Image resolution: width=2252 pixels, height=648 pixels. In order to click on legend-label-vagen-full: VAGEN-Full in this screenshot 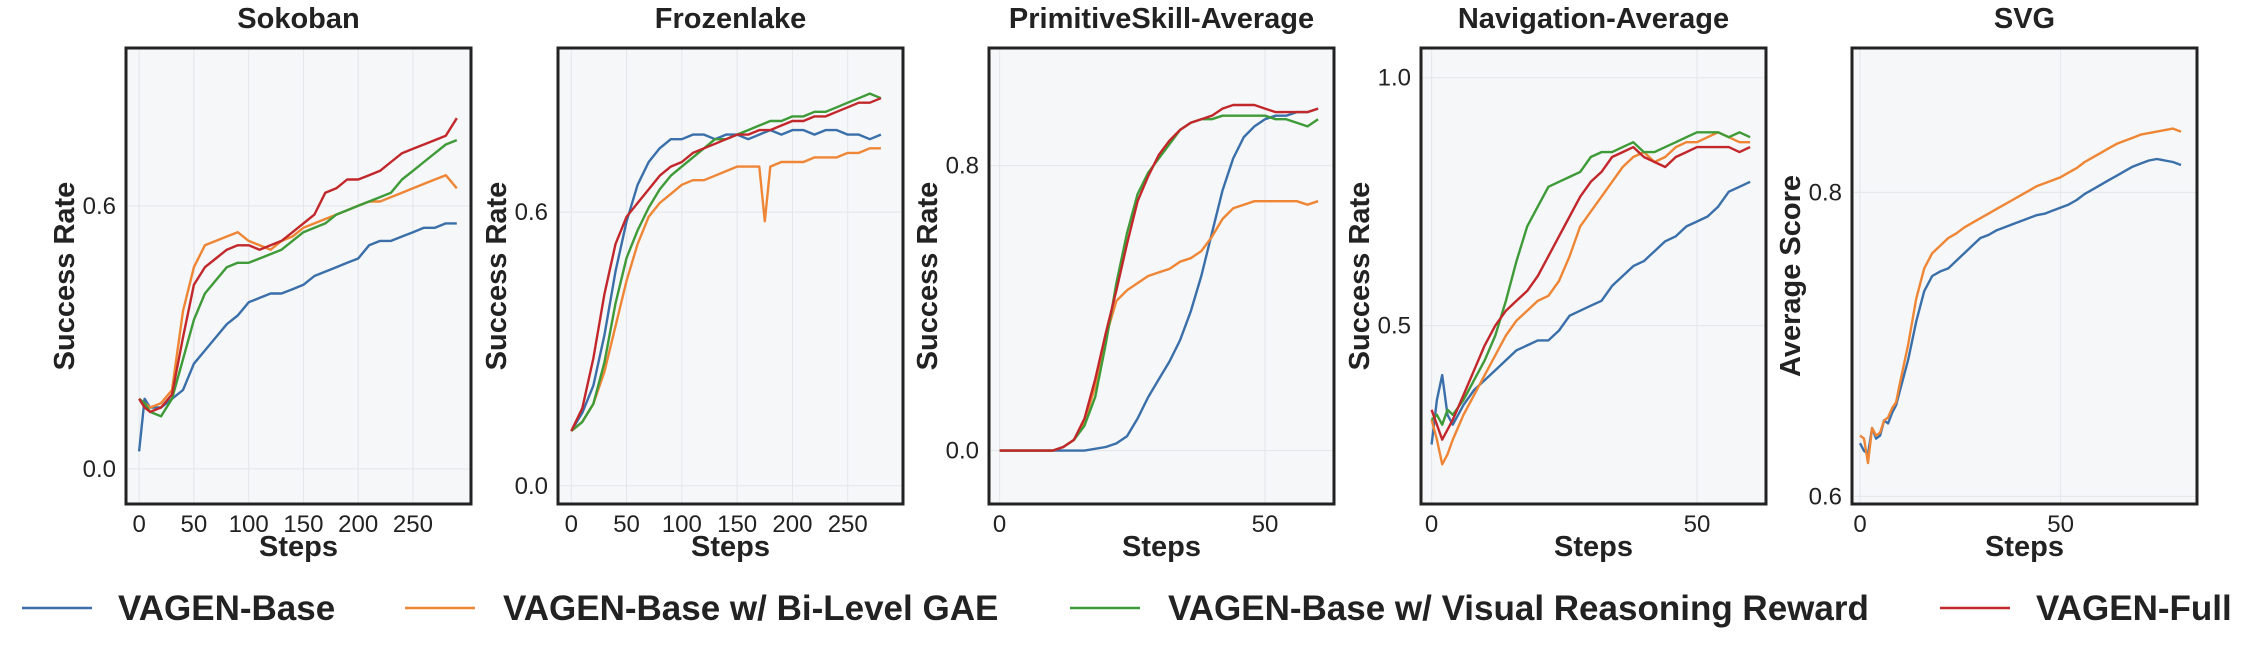, I will do `click(2134, 608)`.